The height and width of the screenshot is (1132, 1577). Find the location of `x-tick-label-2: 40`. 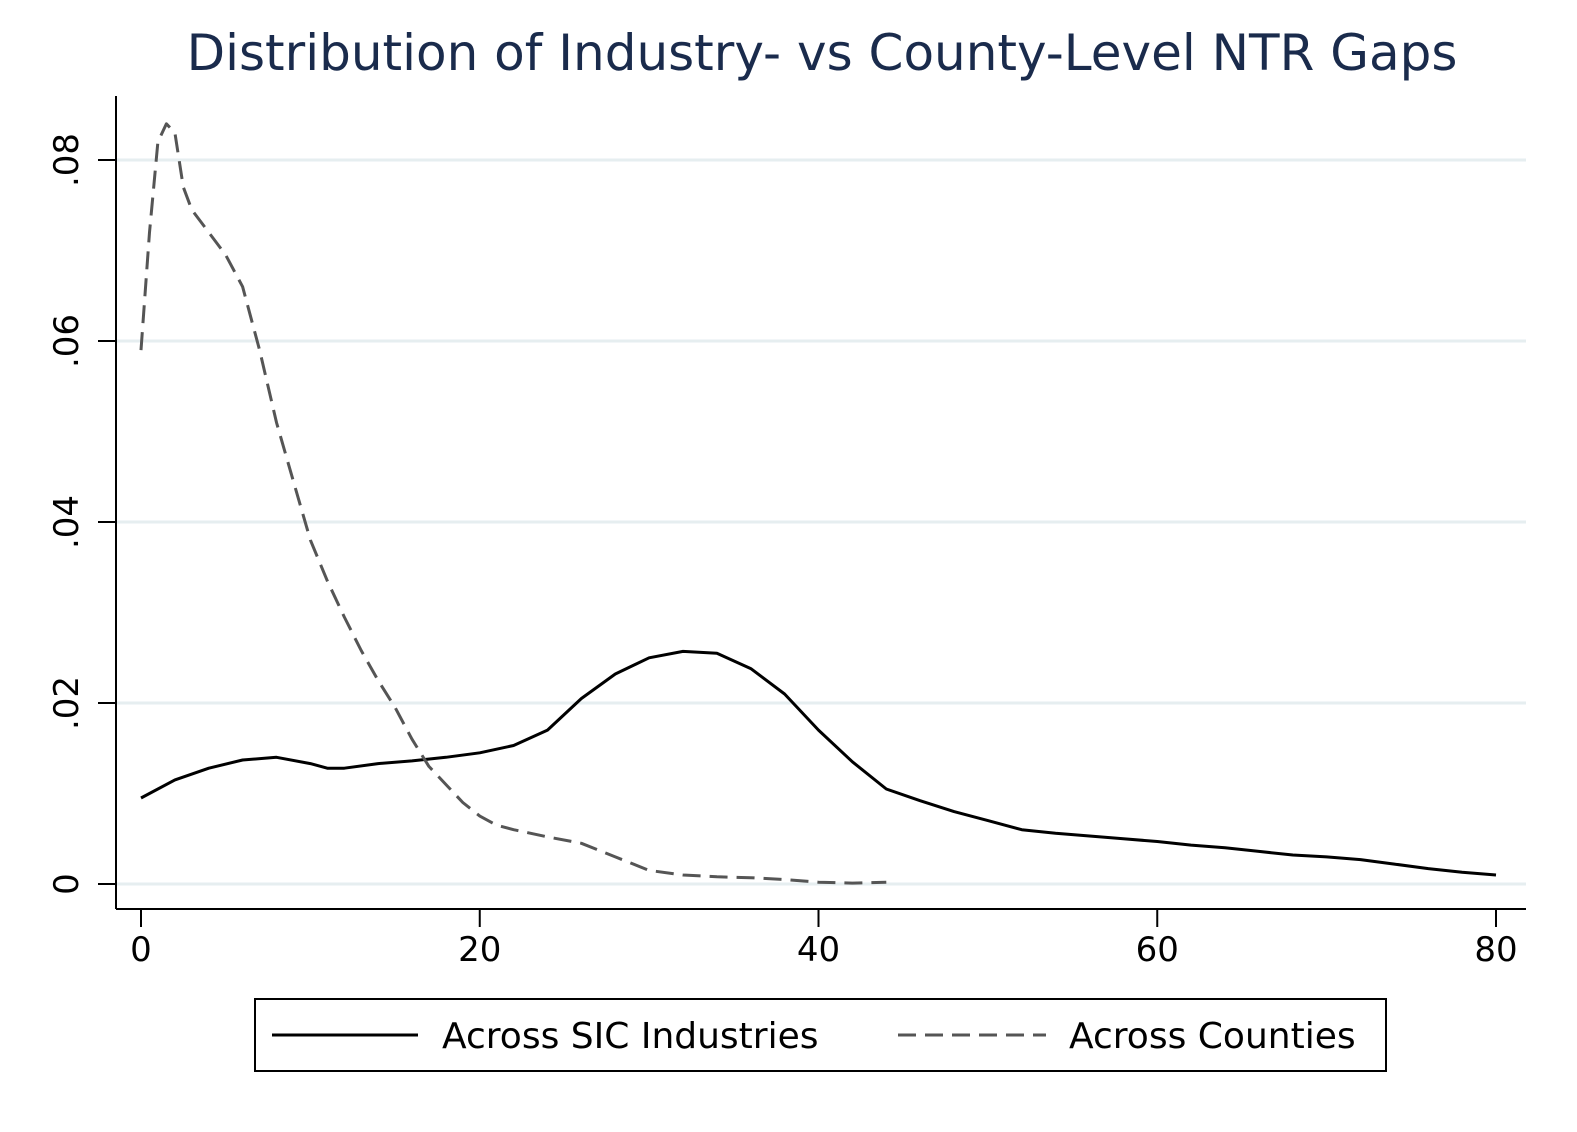

x-tick-label-2: 40 is located at coordinates (818, 950).